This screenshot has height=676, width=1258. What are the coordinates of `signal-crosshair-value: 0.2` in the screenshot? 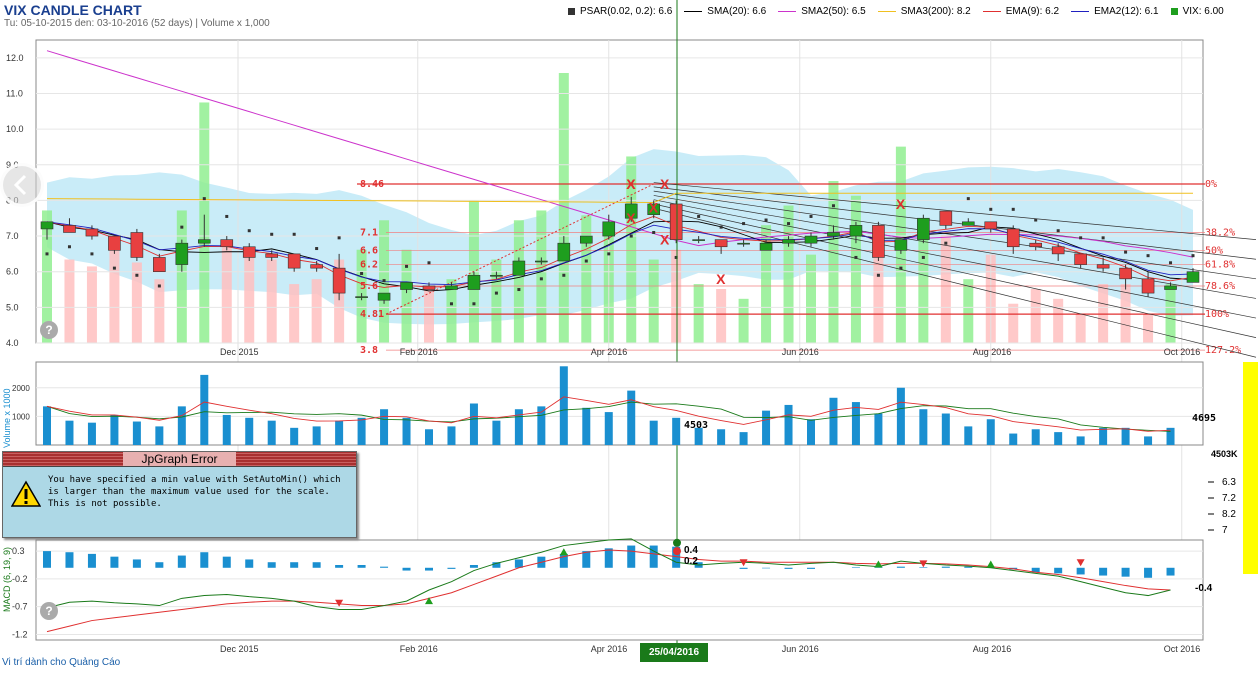 It's located at (691, 561).